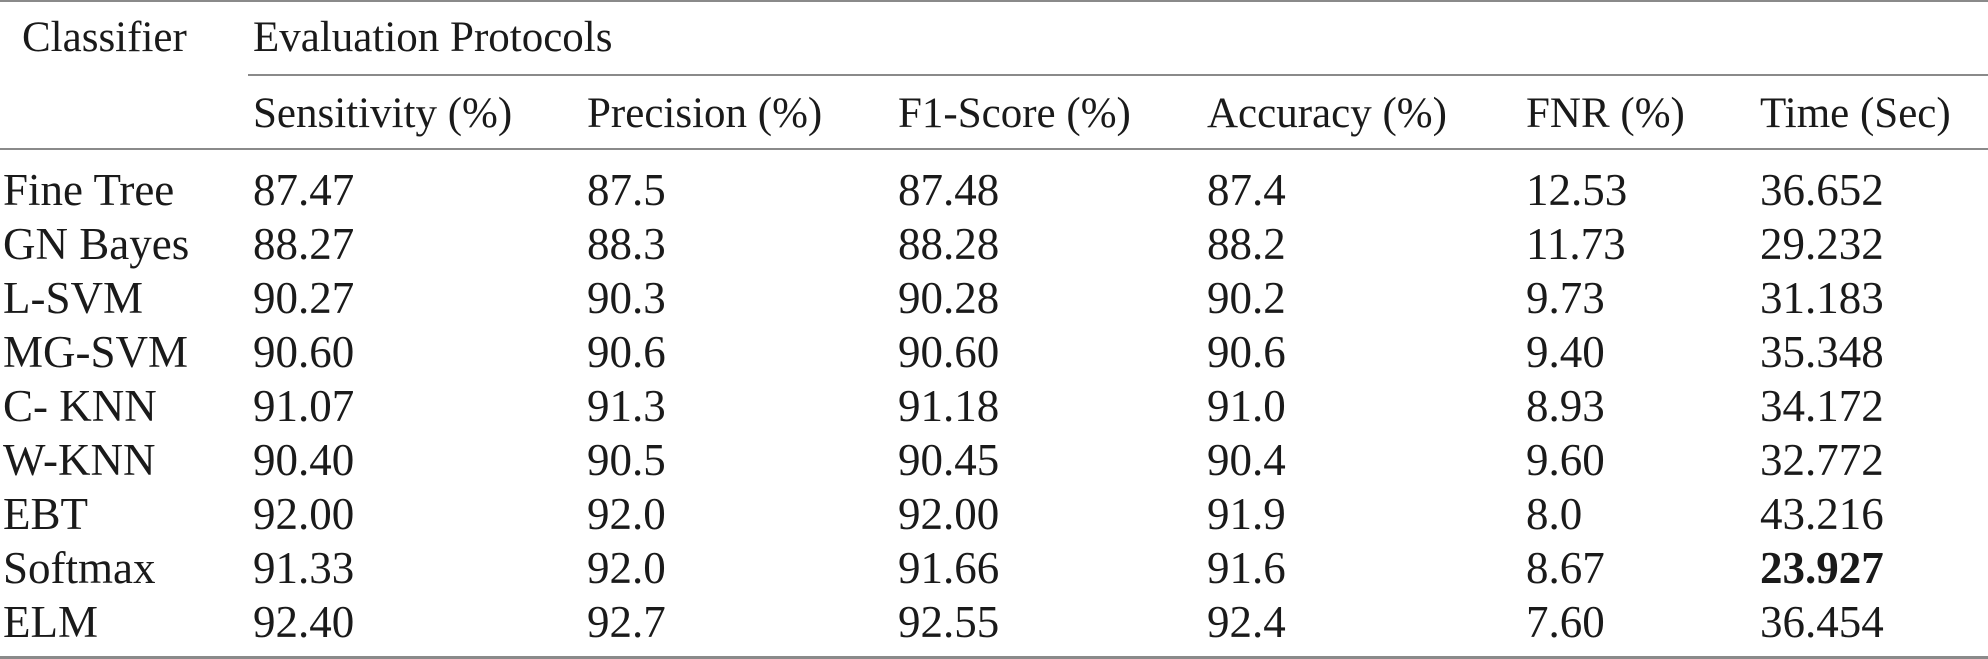 Image resolution: width=1988 pixels, height=659 pixels. Describe the element at coordinates (1822, 352) in the screenshot. I see `cell-time: 35.348` at that location.